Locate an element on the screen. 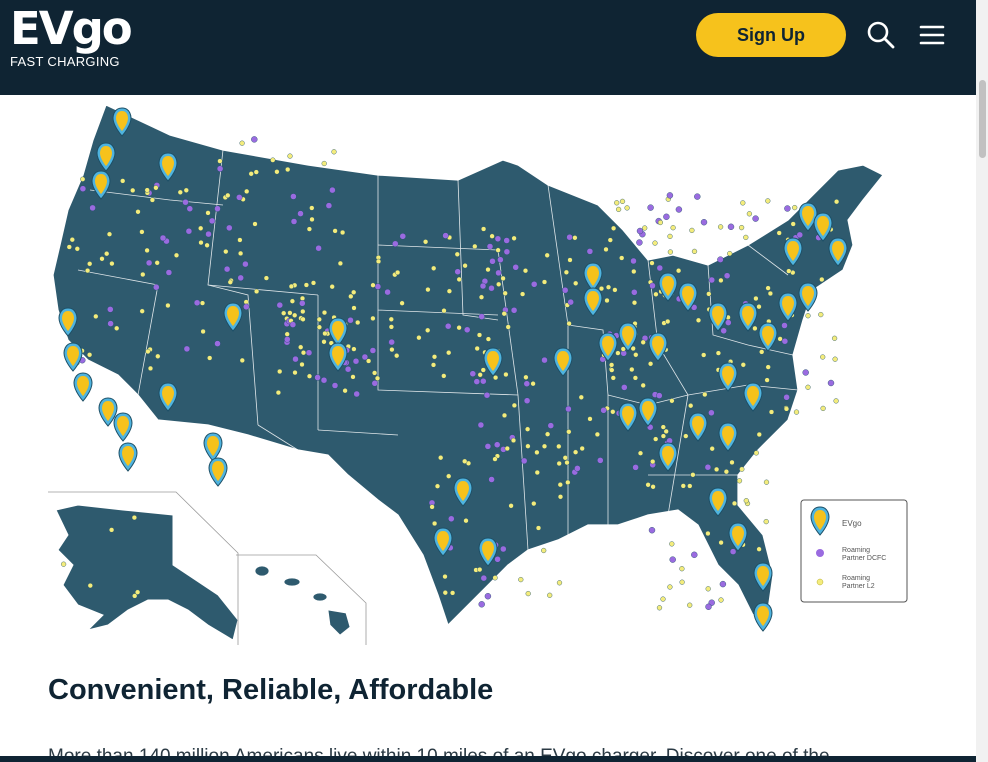  evgo-station-pin is located at coordinates (83, 387).